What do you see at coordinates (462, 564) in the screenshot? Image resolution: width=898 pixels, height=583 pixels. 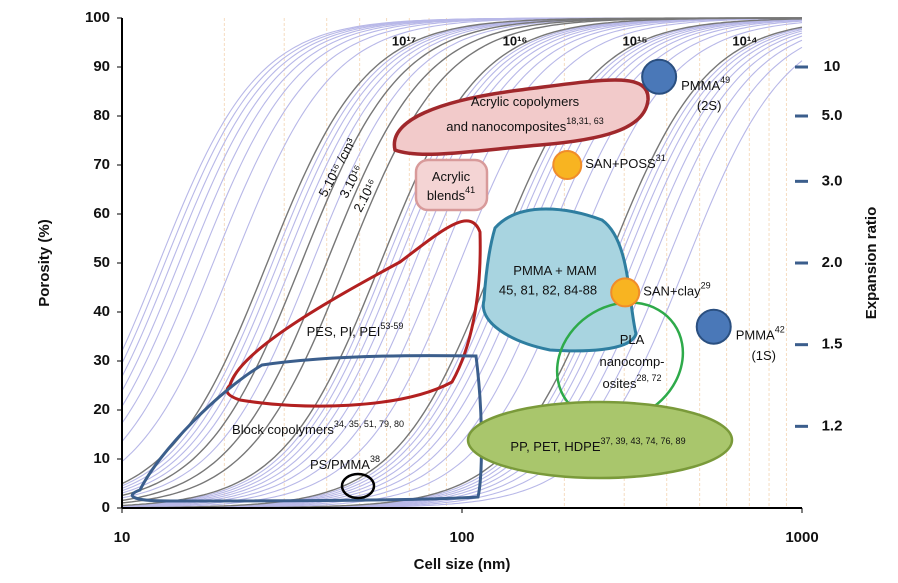 I see `x-axis-label: Cell size (nm)` at bounding box center [462, 564].